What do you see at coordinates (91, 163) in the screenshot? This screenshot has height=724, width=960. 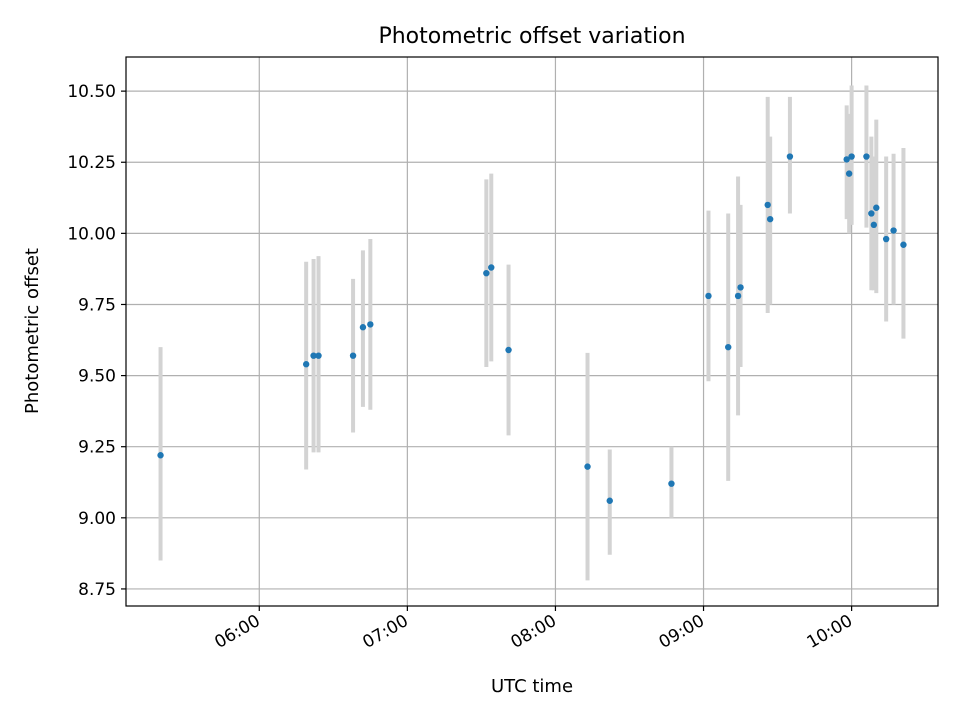 I see `y-tick-label: 10.25` at bounding box center [91, 163].